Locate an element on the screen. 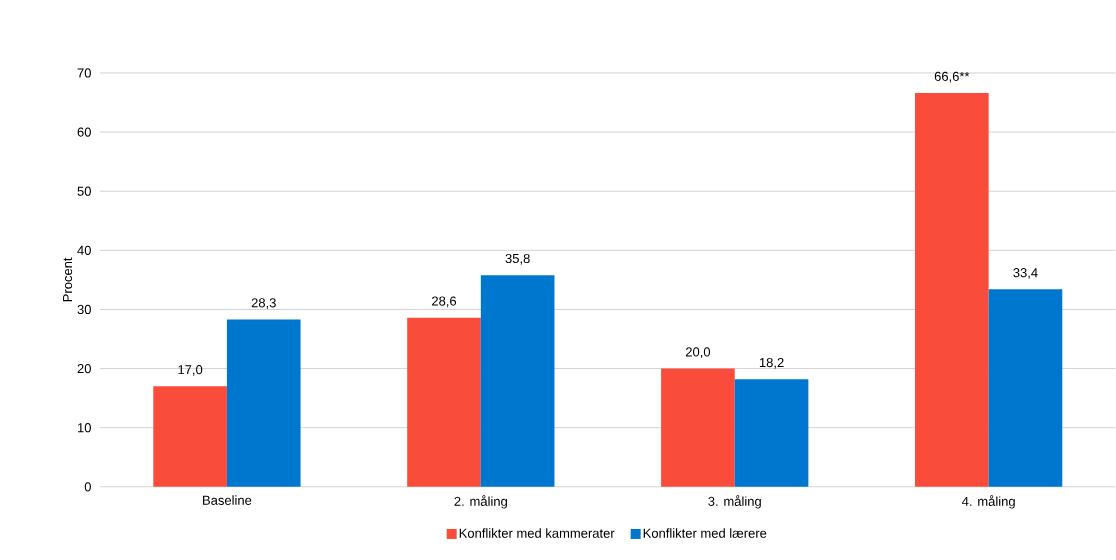 Image resolution: width=1116 pixels, height=560 pixels. data-label: 35,8 is located at coordinates (517, 259).